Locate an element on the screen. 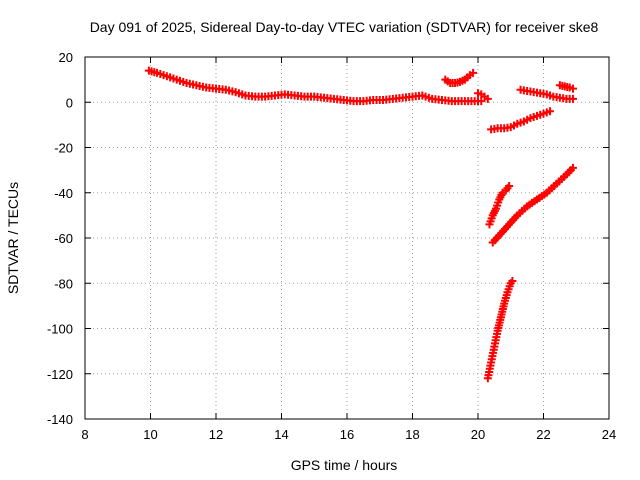 The image size is (640, 480). y-tick-label: -80 is located at coordinates (63, 283).